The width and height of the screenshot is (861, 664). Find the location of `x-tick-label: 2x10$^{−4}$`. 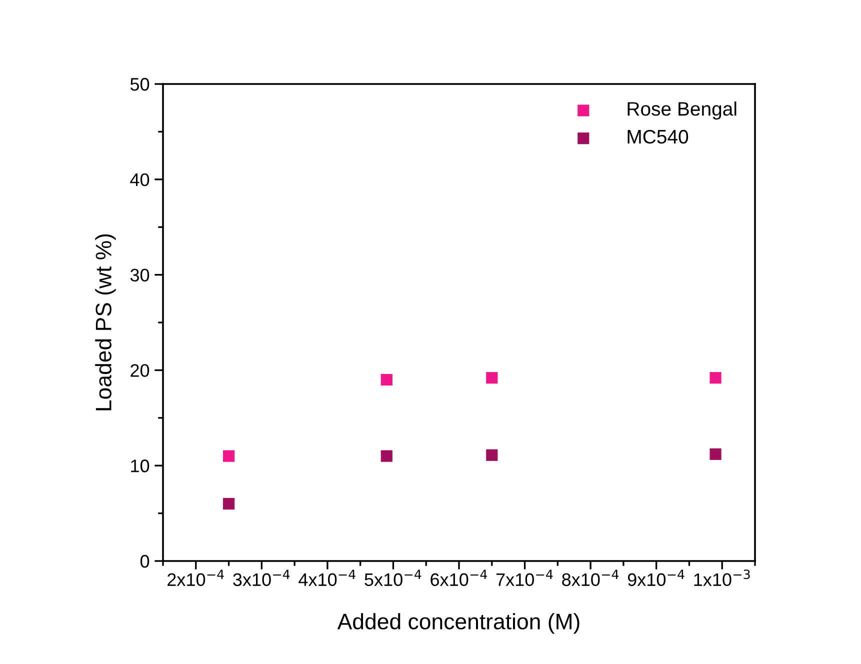

x-tick-label: 2x10$^{−4}$ is located at coordinates (196, 578).